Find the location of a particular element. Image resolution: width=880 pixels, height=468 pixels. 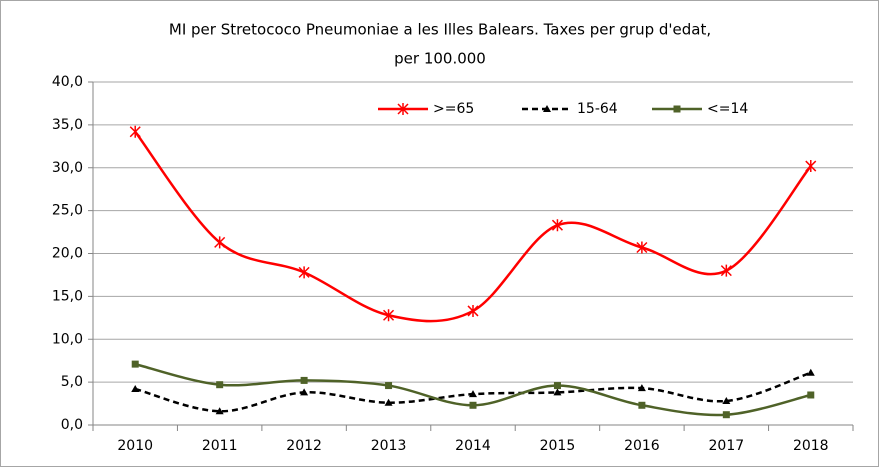

x-tick-label: 2018 is located at coordinates (811, 446).